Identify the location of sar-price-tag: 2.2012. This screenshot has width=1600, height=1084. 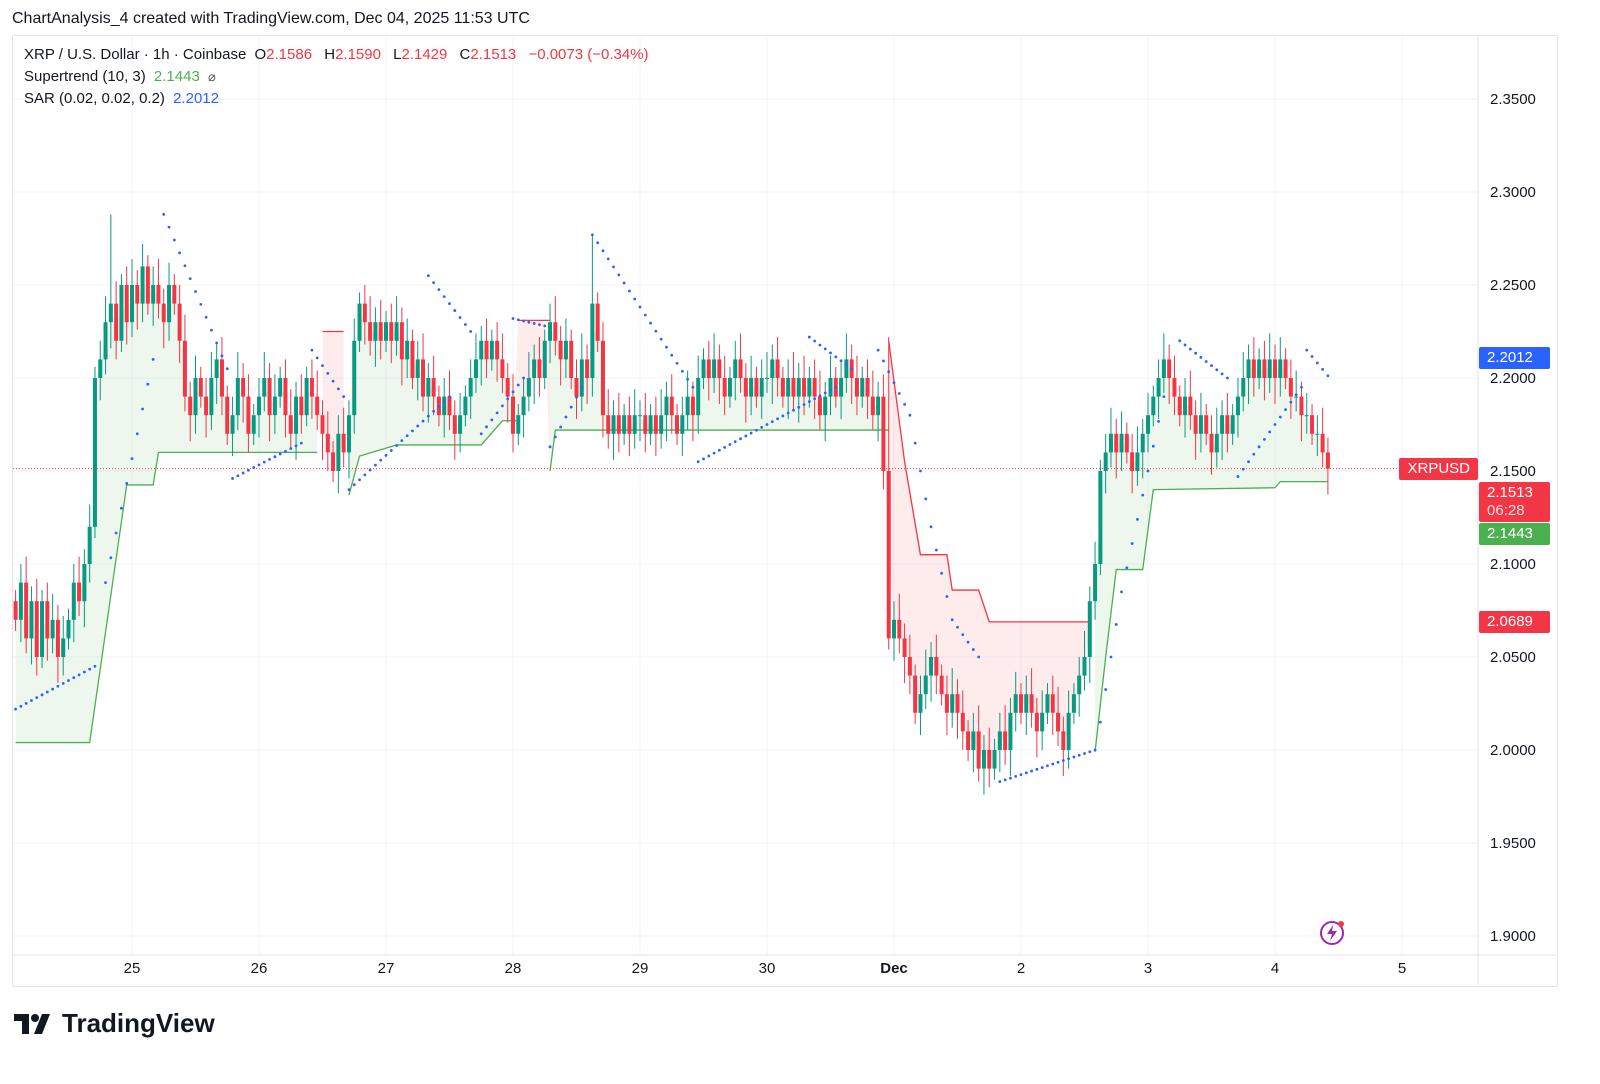
(1514, 358).